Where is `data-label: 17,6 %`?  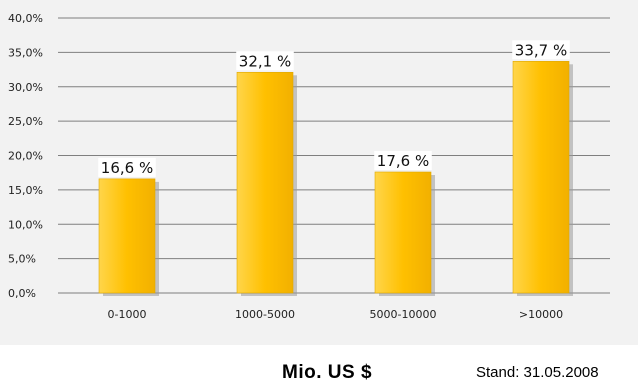
data-label: 17,6 % is located at coordinates (403, 161).